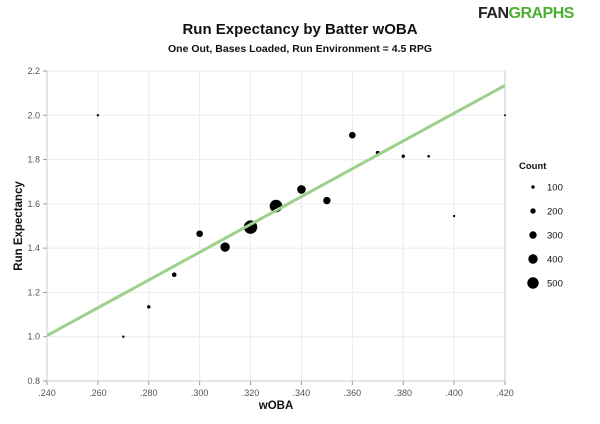  What do you see at coordinates (19, 226) in the screenshot?
I see `y-axis-label: Run Expectancy` at bounding box center [19, 226].